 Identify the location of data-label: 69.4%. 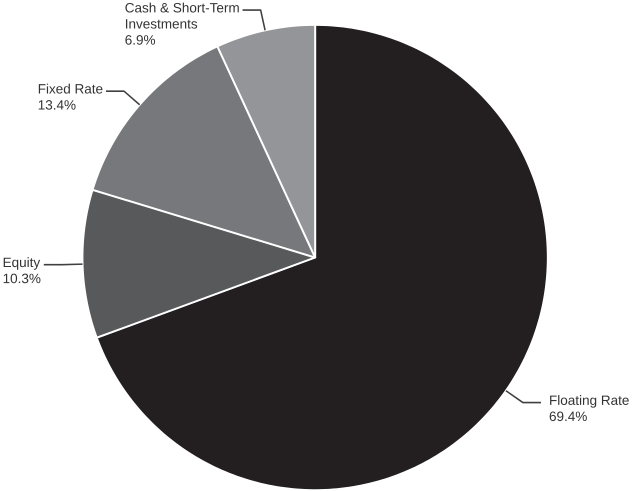
(568, 416).